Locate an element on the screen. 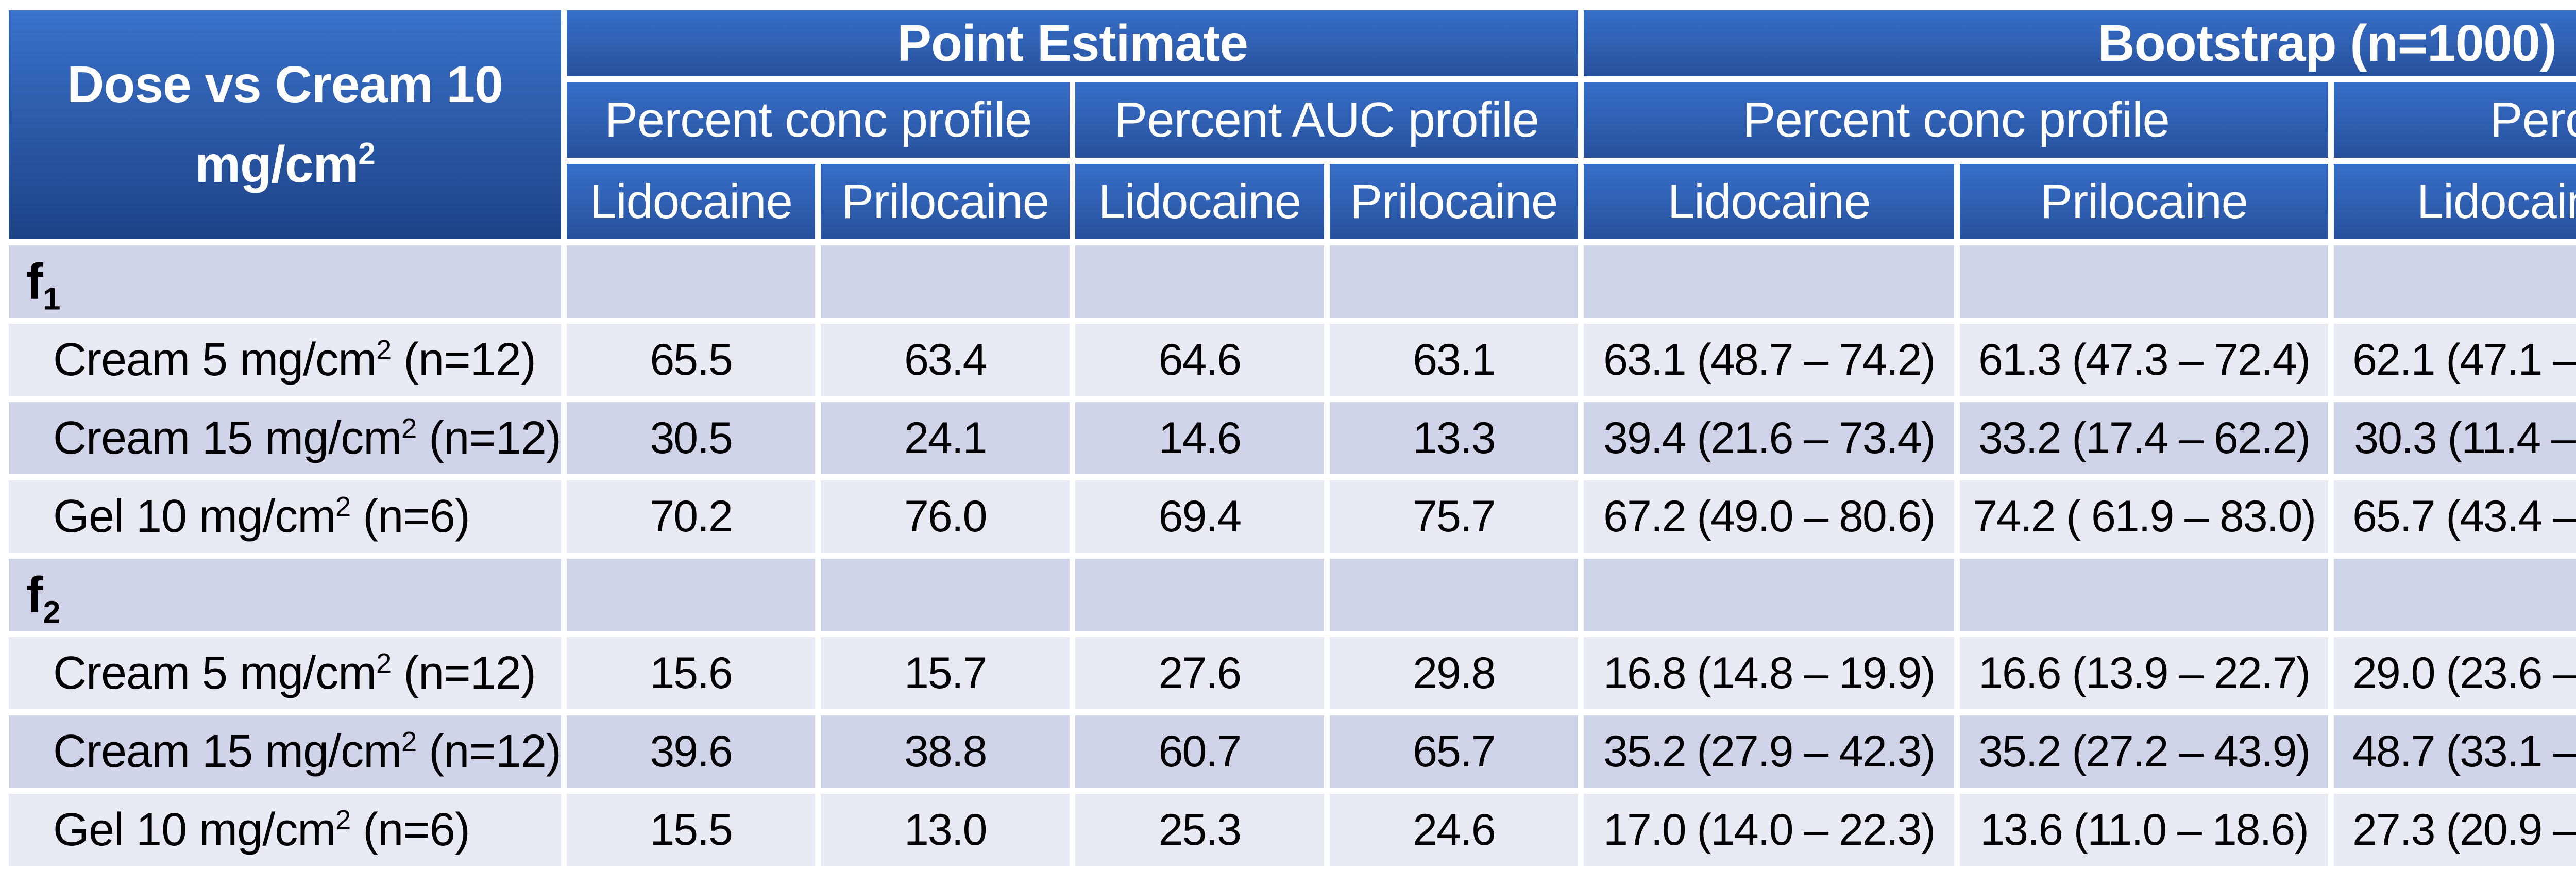  value-cell: 65.7 (43.4 – 80.6) is located at coordinates (2455, 516).